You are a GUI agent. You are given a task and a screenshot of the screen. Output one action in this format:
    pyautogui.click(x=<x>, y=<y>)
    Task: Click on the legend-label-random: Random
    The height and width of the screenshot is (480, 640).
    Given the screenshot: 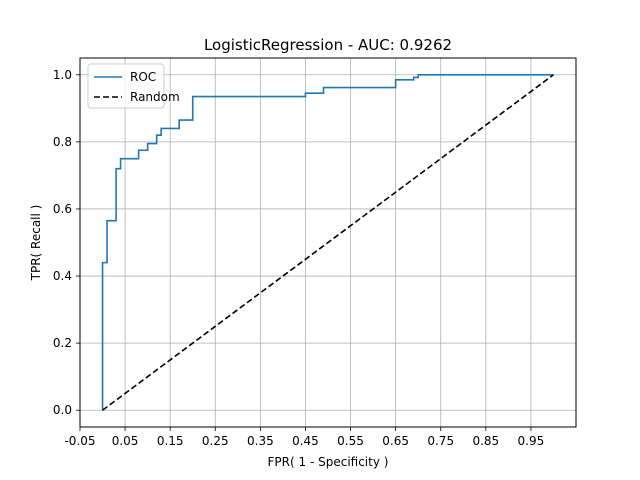 What is the action you would take?
    pyautogui.click(x=155, y=97)
    